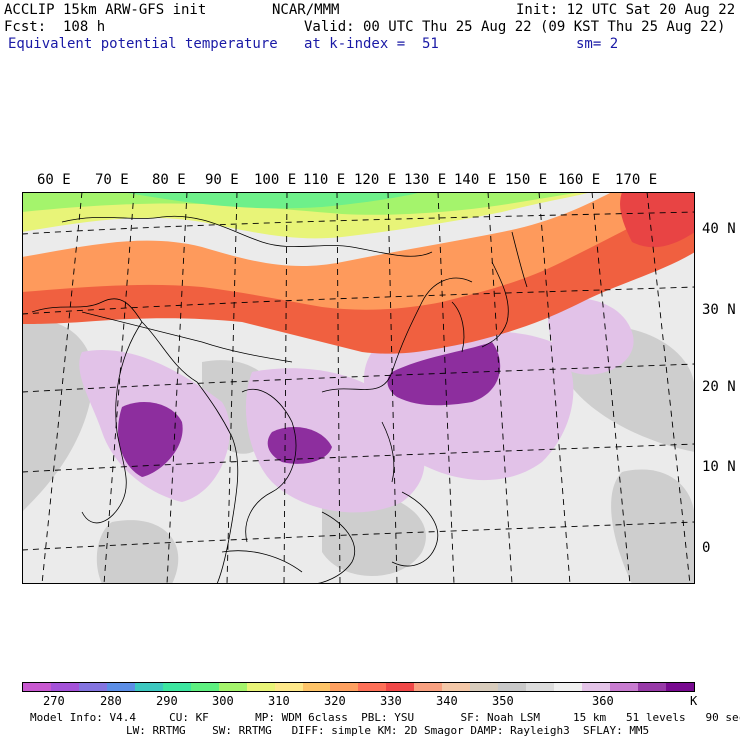 The height and width of the screenshot is (740, 740). Describe the element at coordinates (143, 44) in the screenshot. I see `field-name: Equivalent potential temperature` at that location.